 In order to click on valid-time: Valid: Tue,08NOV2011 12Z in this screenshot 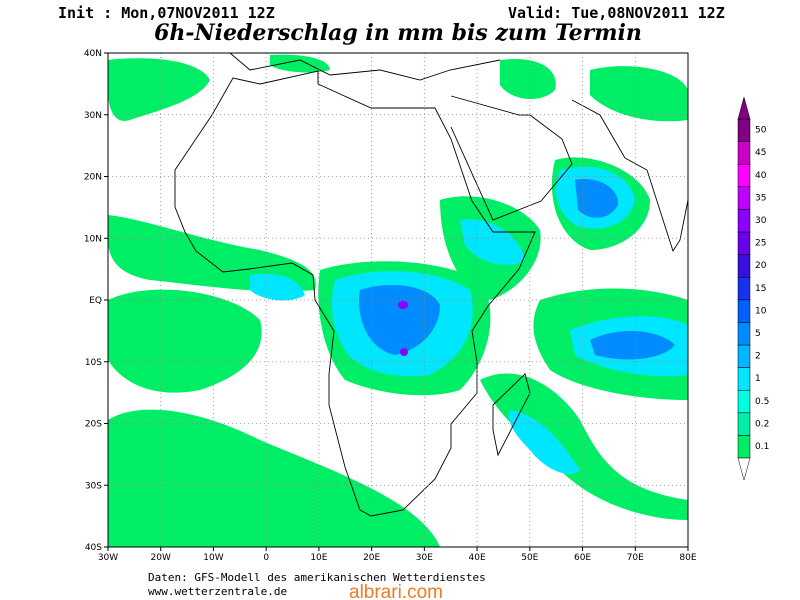, I will do `click(616, 13)`.